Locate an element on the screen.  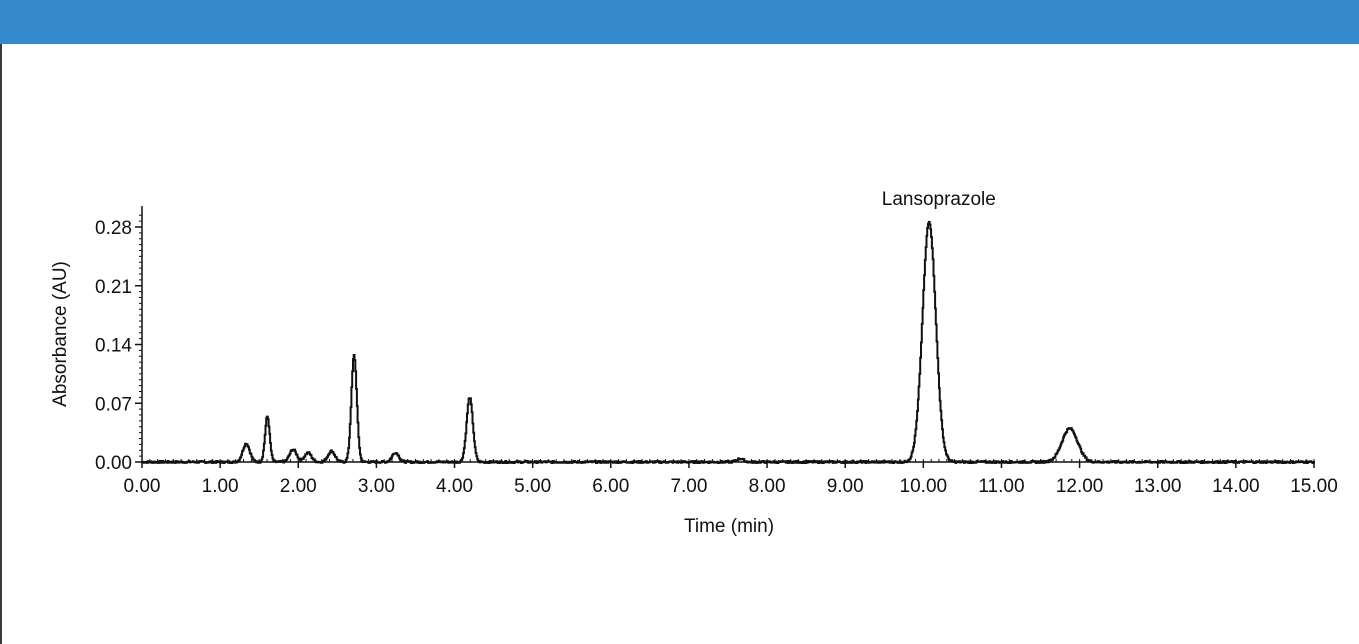
x-tick-label: 12.00 is located at coordinates (1080, 486).